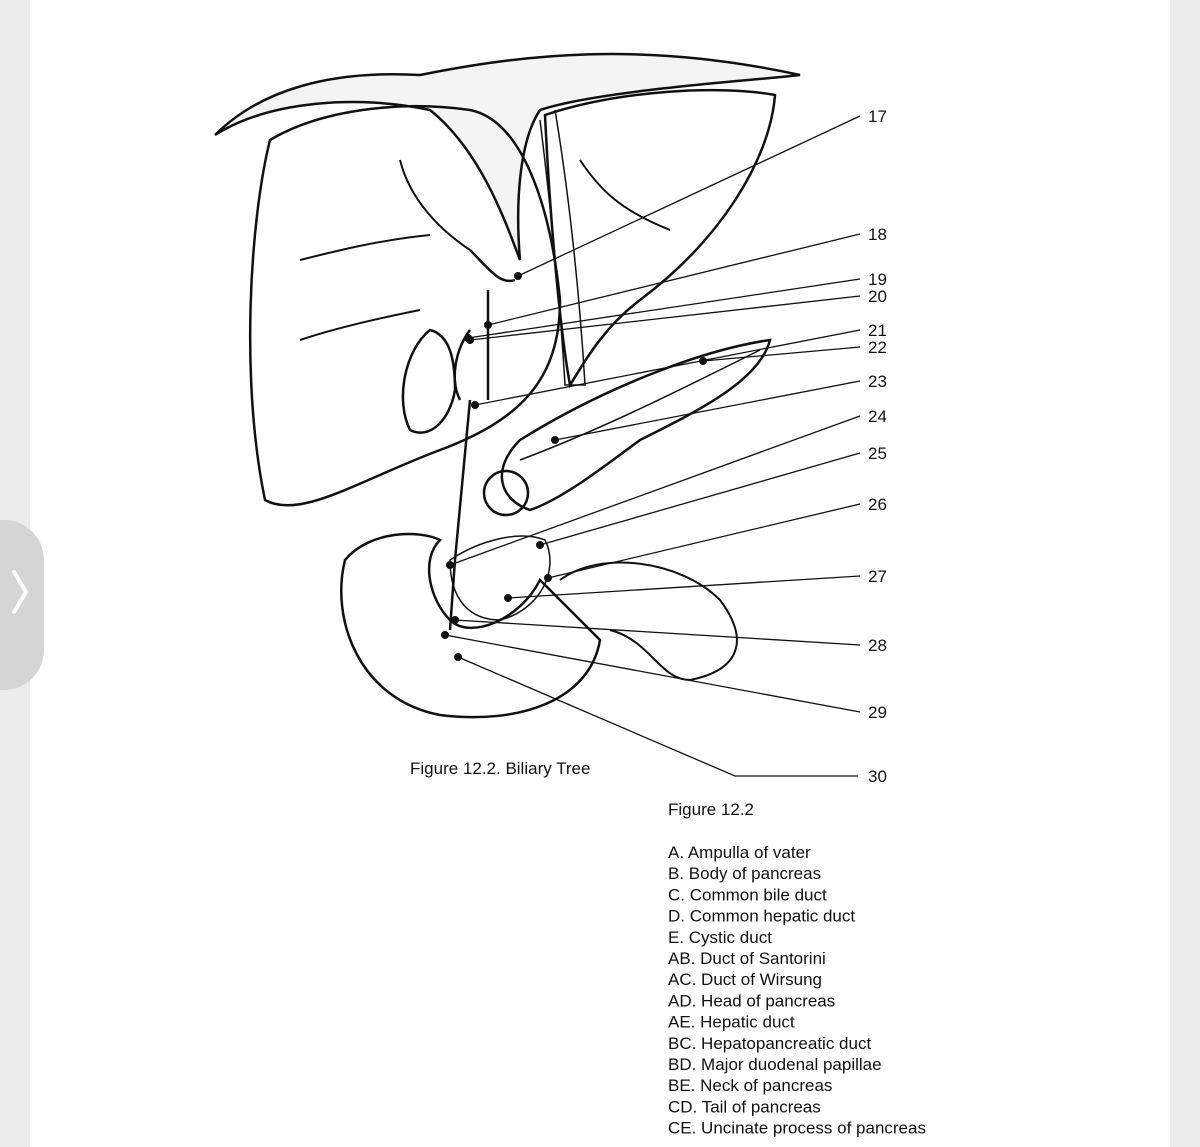 The width and height of the screenshot is (1200, 1147). I want to click on label-number: 22, so click(877, 347).